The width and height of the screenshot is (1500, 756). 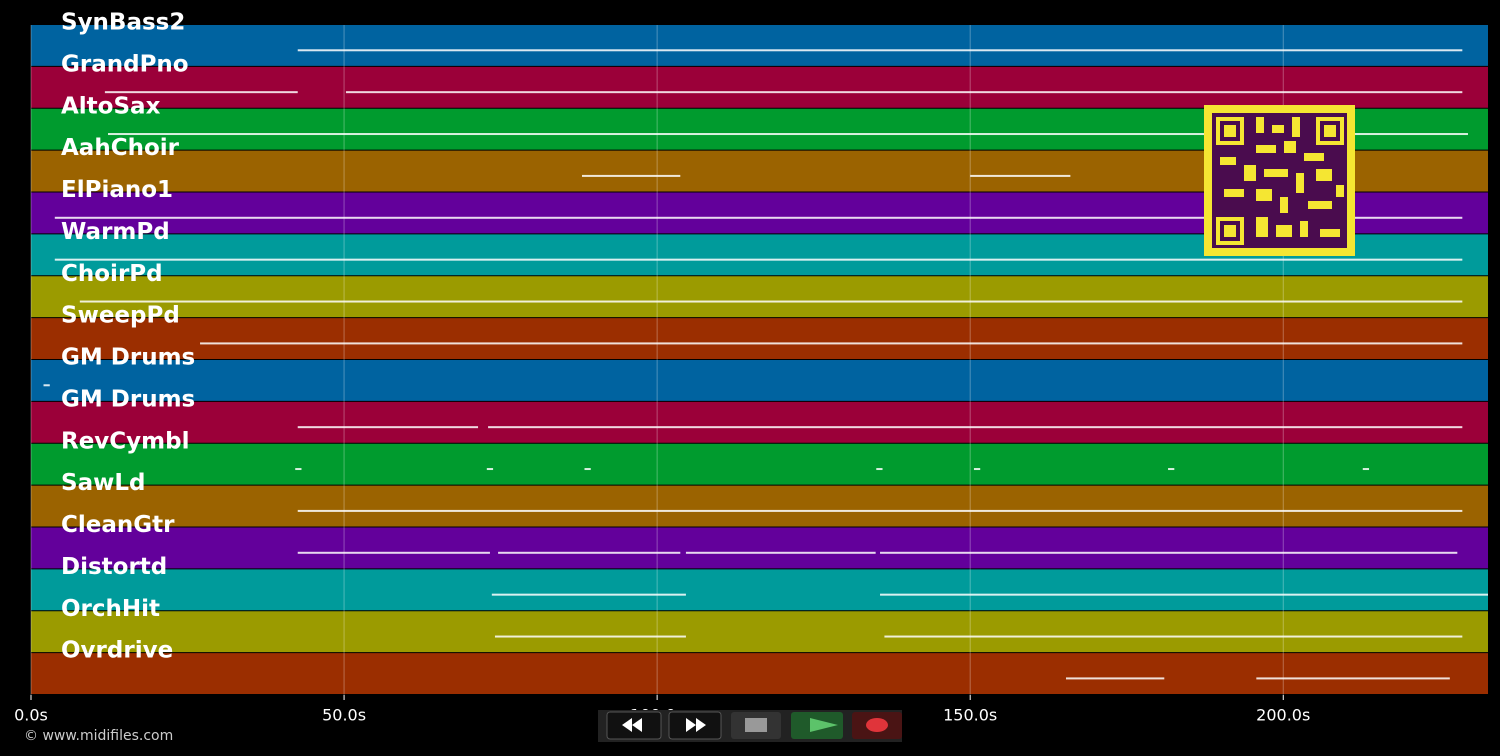 What do you see at coordinates (117, 190) in the screenshot?
I see `track-name: ElPiano1` at bounding box center [117, 190].